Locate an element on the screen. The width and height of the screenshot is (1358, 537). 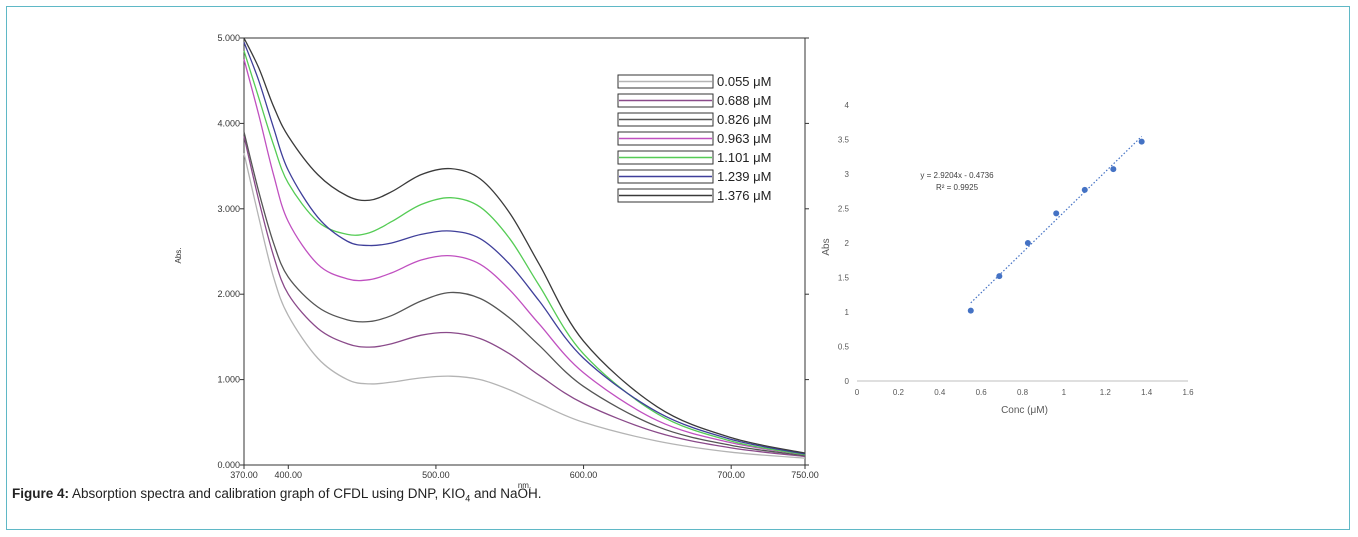
legend-label: 0.055 μM is located at coordinates (744, 81).